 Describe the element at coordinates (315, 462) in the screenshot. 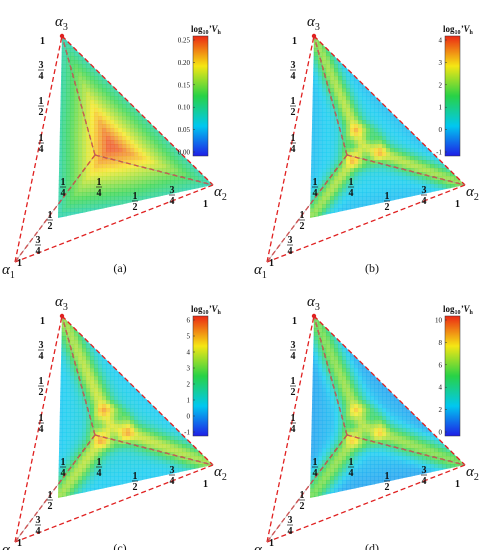

I see `tick-a1-1-4: 1` at that location.